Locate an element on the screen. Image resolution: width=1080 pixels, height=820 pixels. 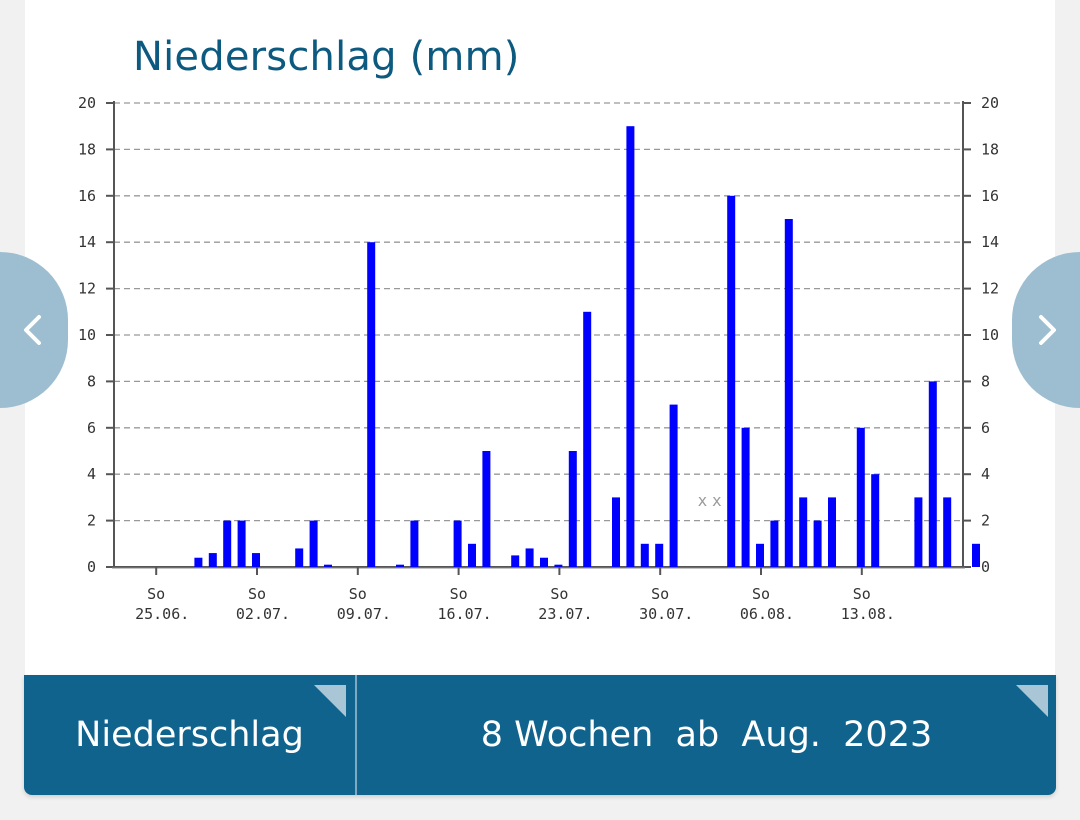
chevron-right-icon is located at coordinates (1047, 330).